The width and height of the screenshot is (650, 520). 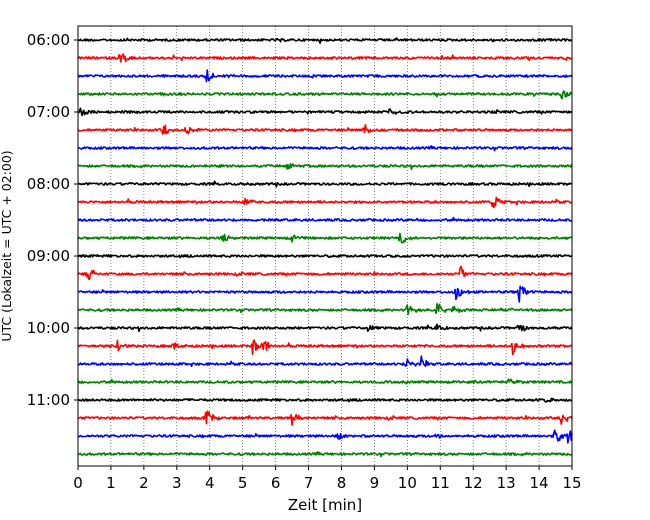 What do you see at coordinates (111, 483) in the screenshot?
I see `x-tick-label: 1` at bounding box center [111, 483].